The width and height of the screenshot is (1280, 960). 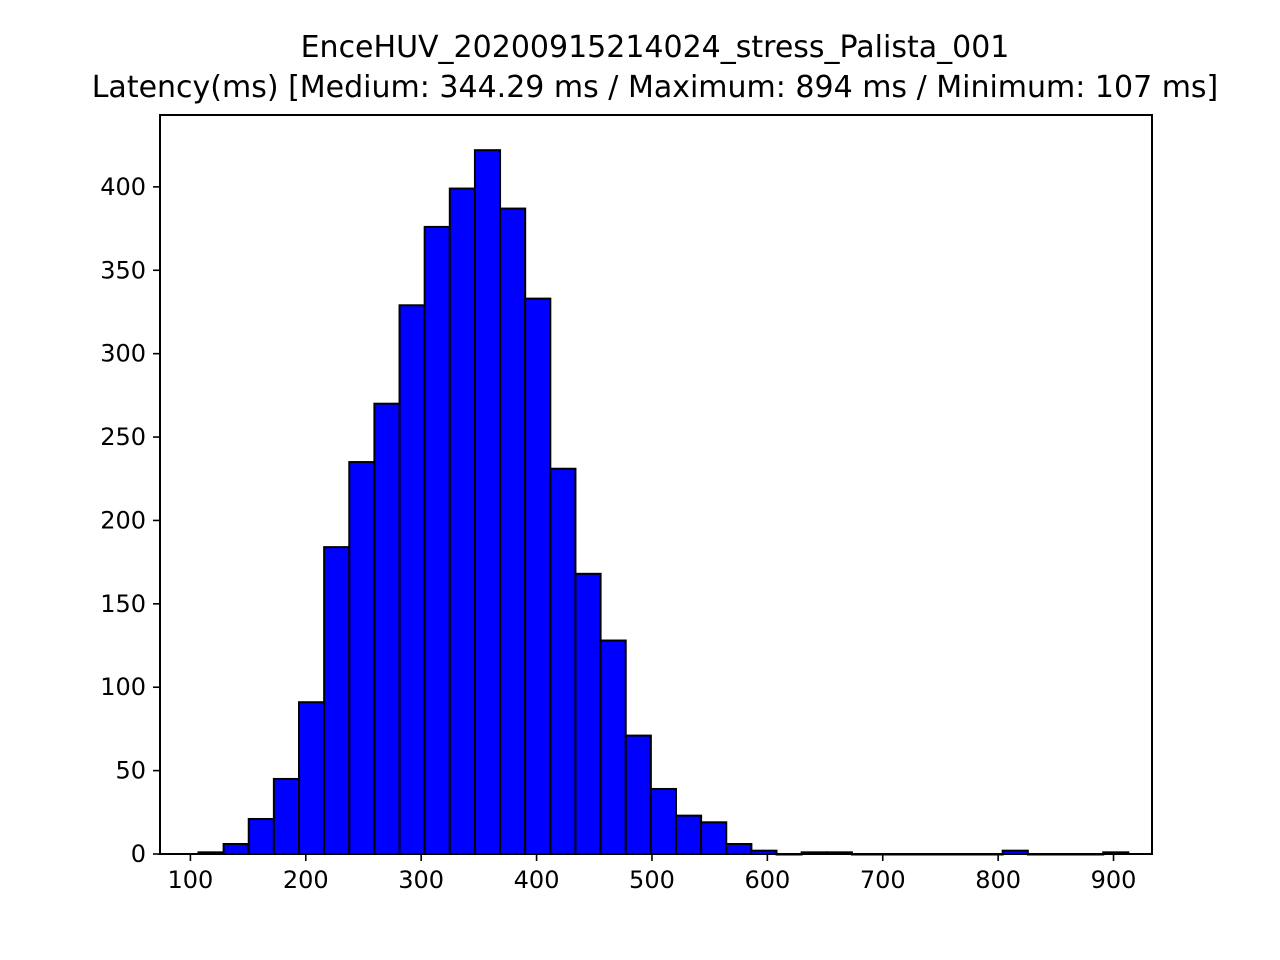 I want to click on y-tick-label: 100, so click(x=123, y=687).